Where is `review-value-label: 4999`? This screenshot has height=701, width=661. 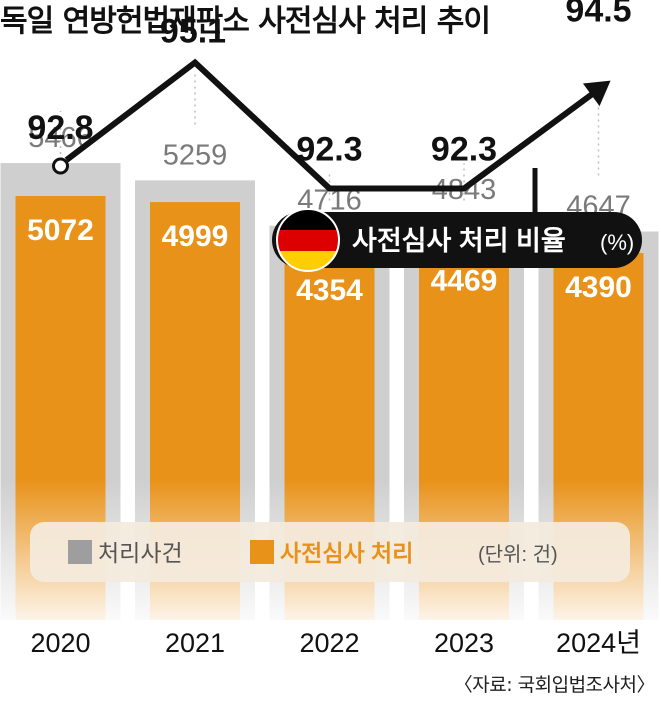 review-value-label: 4999 is located at coordinates (195, 236).